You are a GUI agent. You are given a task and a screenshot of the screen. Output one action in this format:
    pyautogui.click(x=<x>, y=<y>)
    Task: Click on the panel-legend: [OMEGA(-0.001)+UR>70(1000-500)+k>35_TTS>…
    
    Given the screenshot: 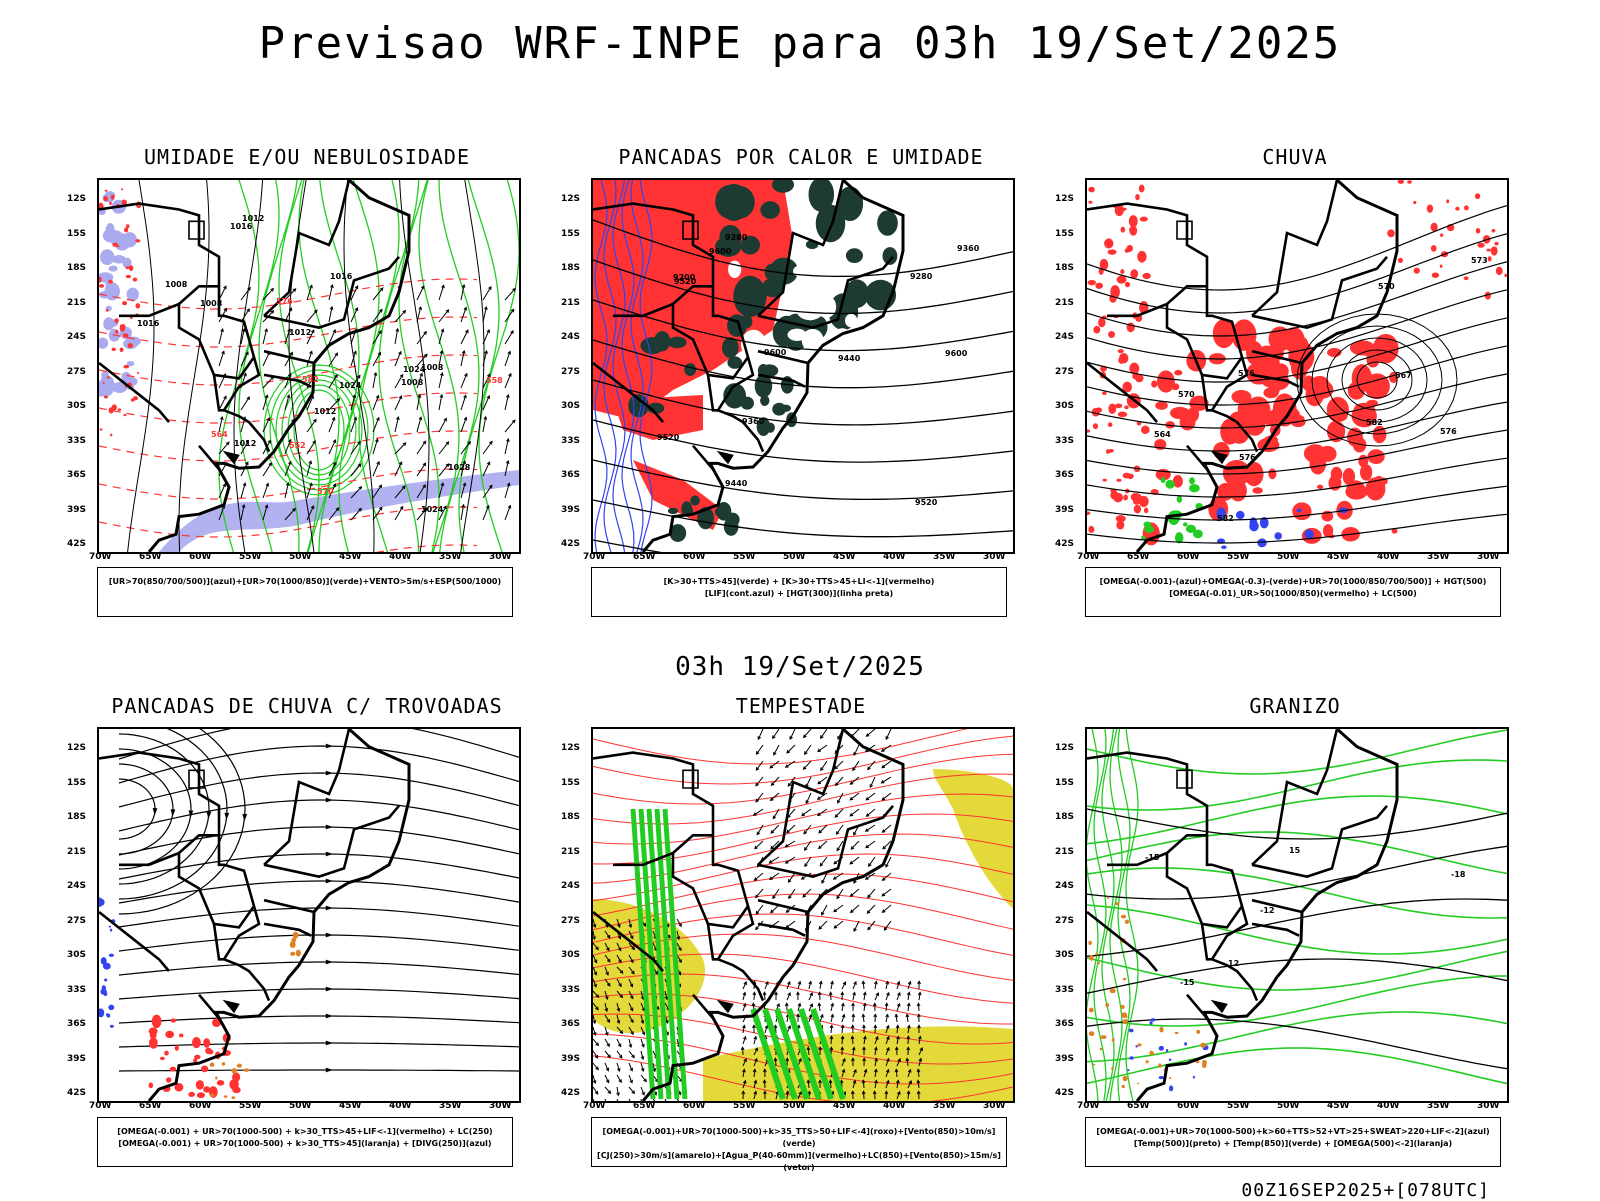 What is the action you would take?
    pyautogui.click(x=799, y=1142)
    